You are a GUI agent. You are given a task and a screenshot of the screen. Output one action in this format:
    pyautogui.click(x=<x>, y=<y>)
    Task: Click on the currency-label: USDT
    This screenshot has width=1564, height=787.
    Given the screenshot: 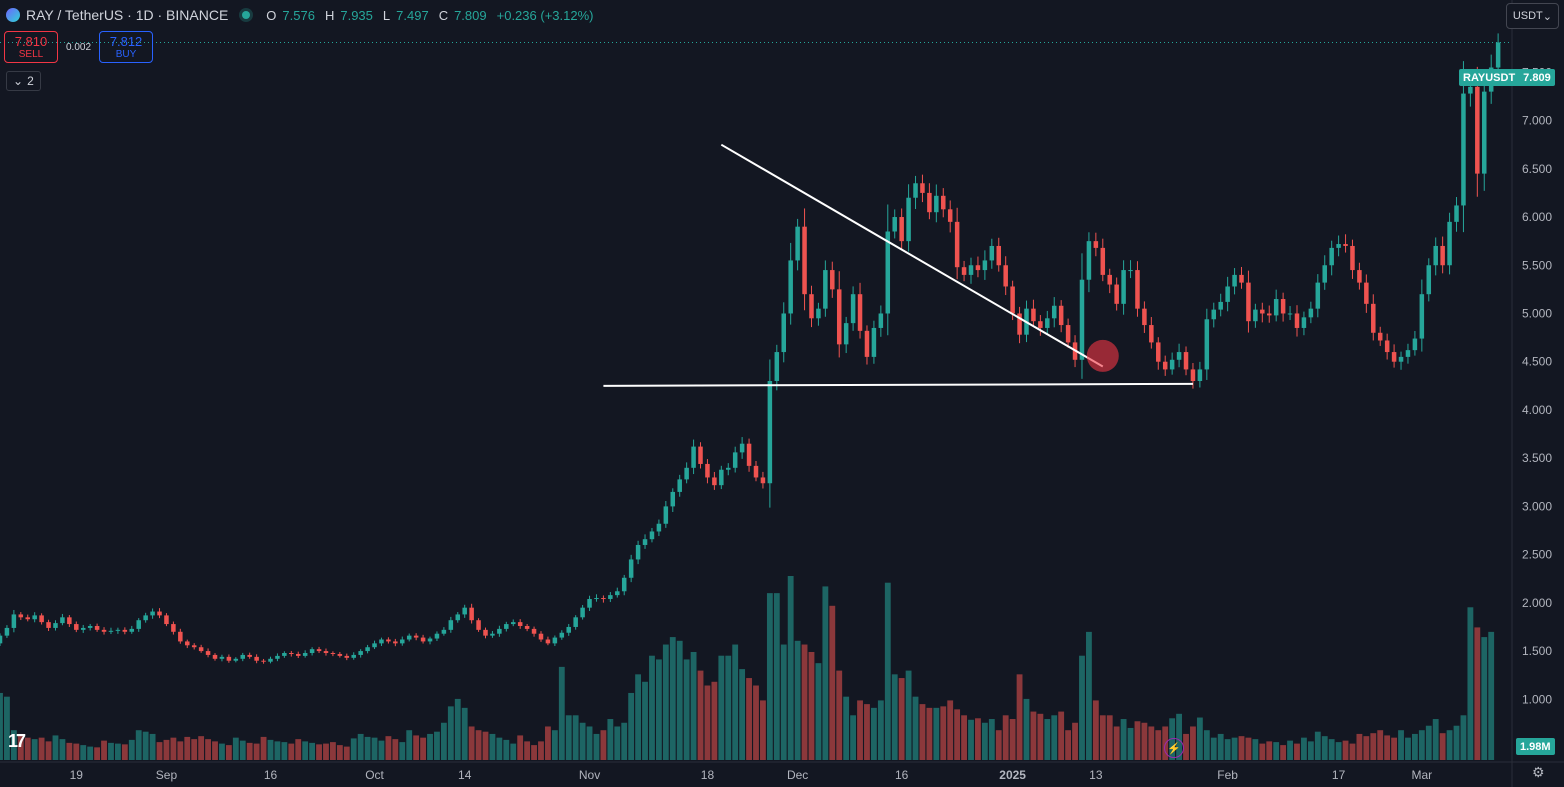 What is the action you would take?
    pyautogui.click(x=1527, y=16)
    